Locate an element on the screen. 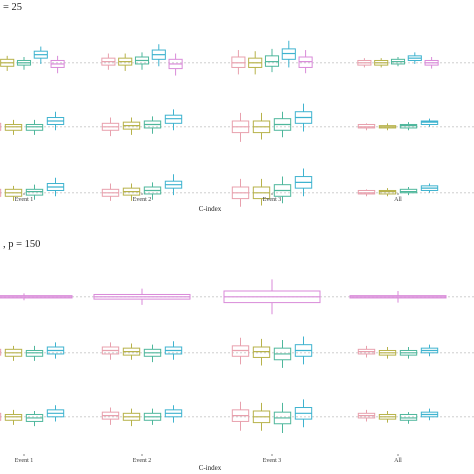  panel-b-title: , p = 150 is located at coordinates (21, 244).